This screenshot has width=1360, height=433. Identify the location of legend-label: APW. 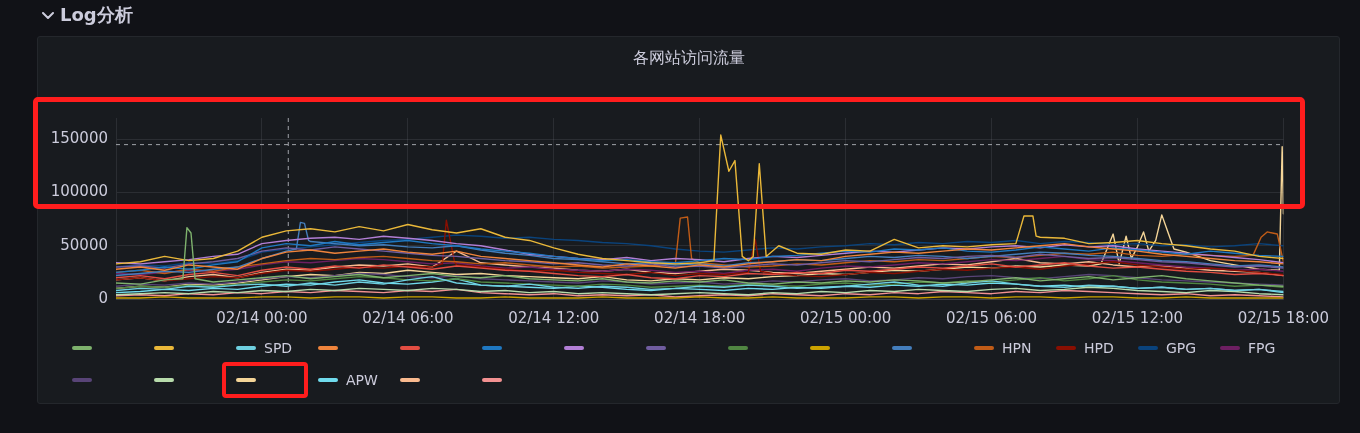
(362, 380).